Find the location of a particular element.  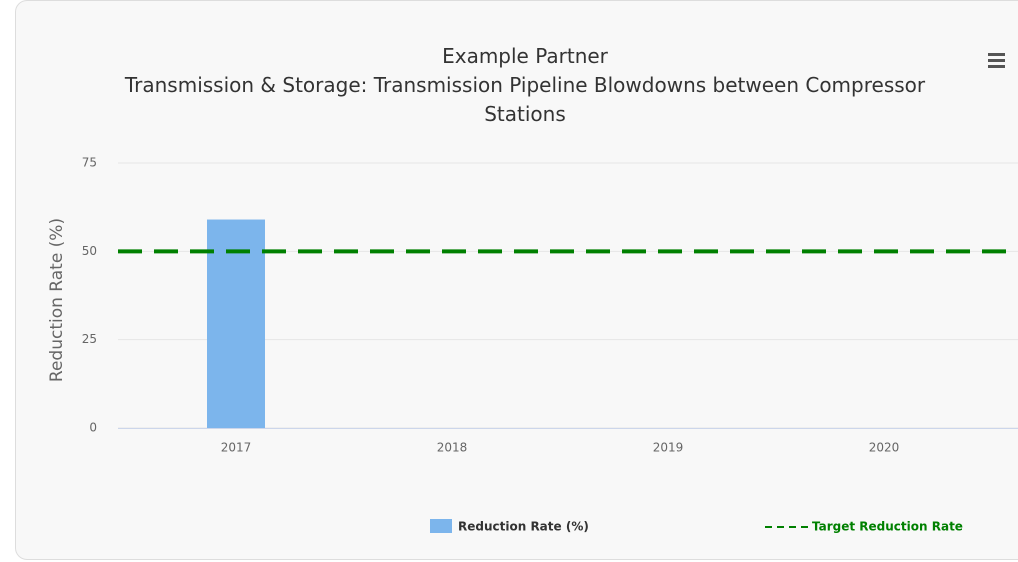

legend-label: Reduction Rate (%) is located at coordinates (523, 527).